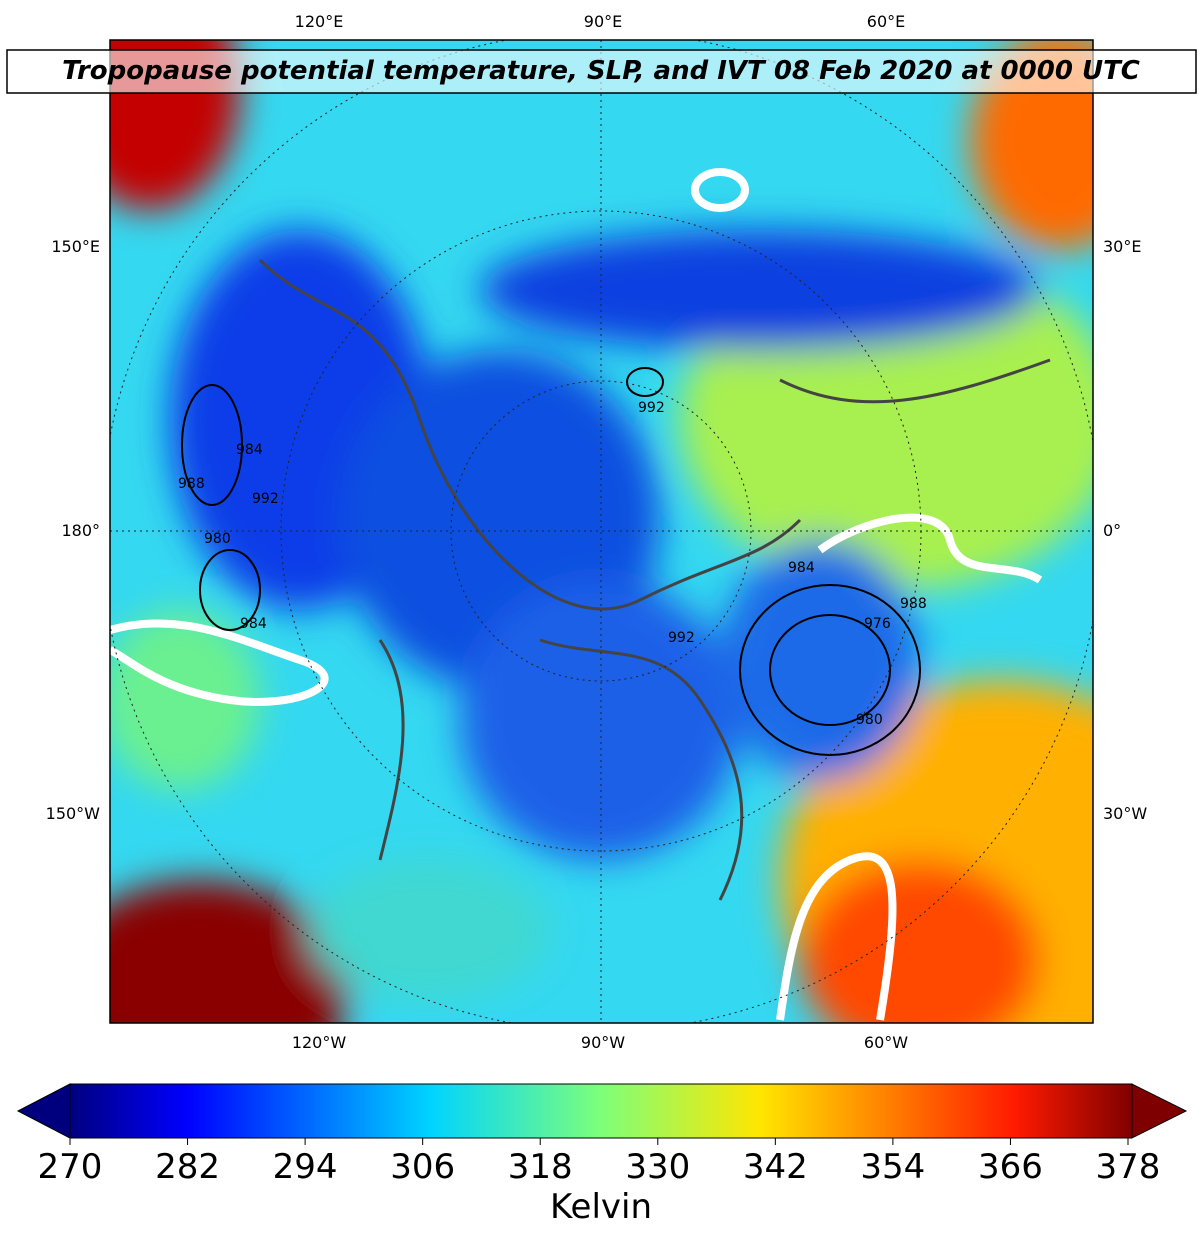 The image size is (1203, 1242). I want to click on lon-label: 90°W, so click(603, 1042).